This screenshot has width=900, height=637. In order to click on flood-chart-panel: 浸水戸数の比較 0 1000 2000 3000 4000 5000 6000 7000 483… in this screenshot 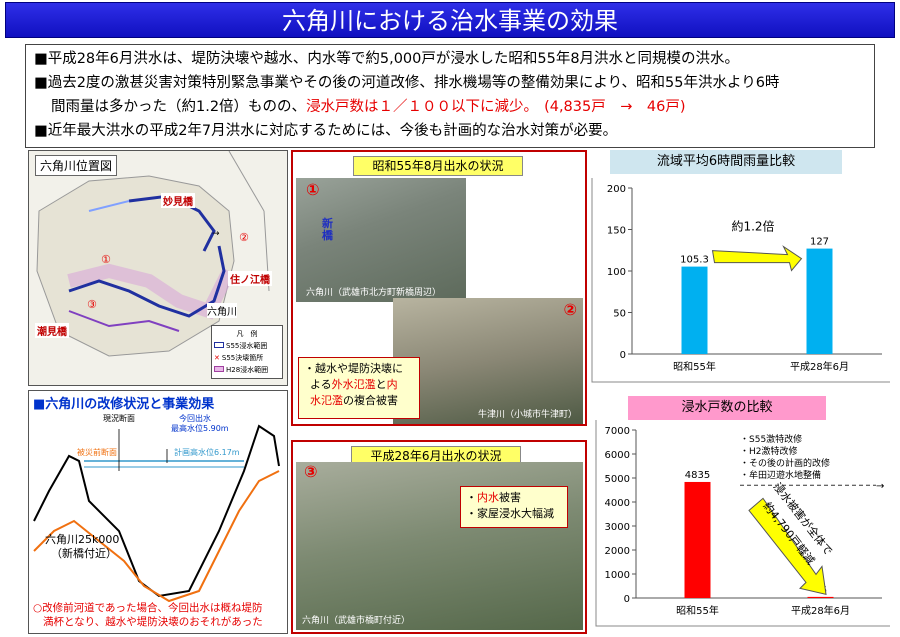, I will do `click(744, 515)`.